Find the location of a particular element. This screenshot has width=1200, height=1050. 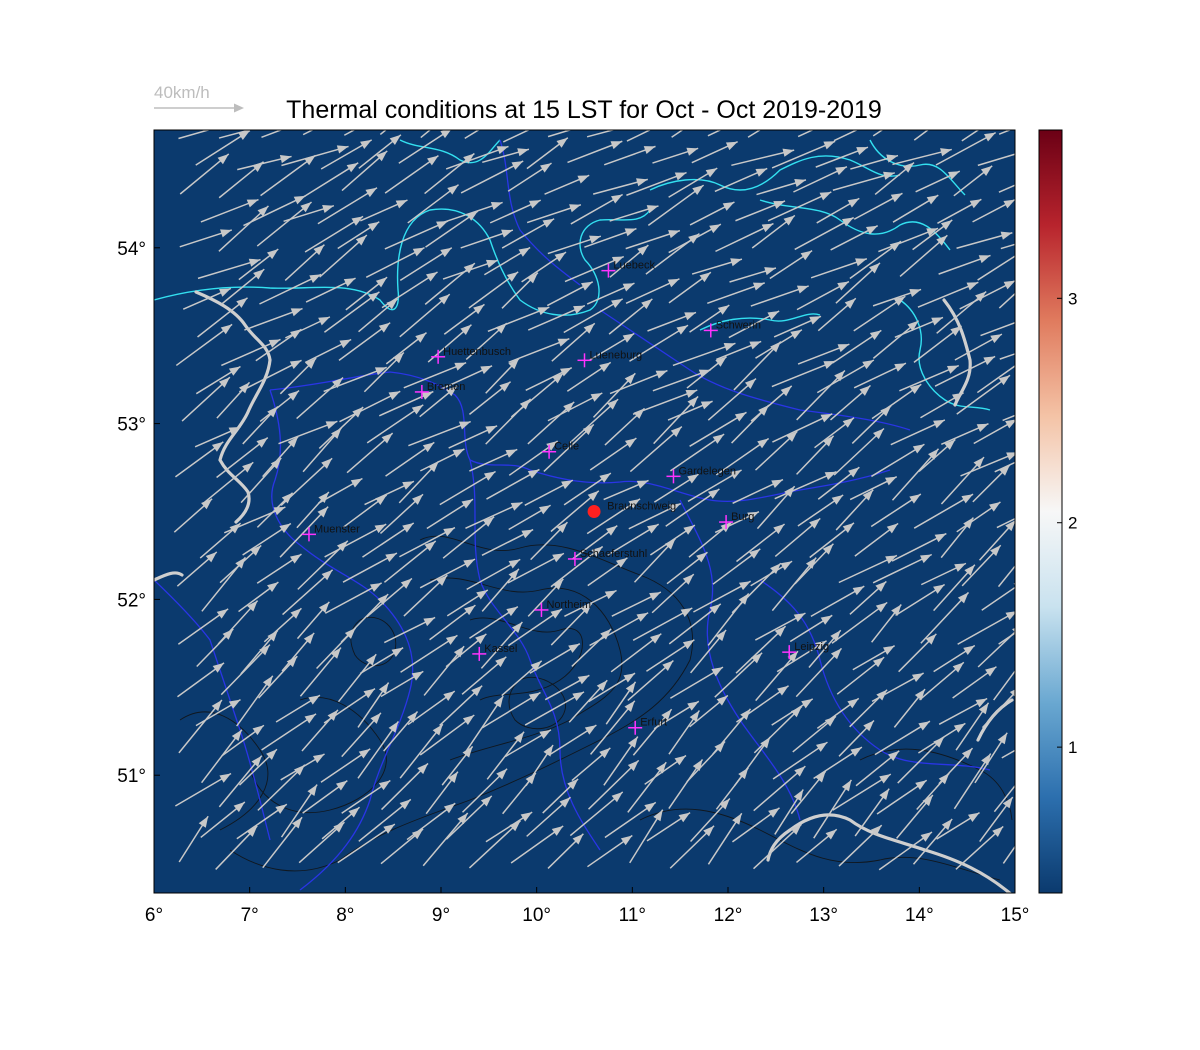

city-marker: Schwerin is located at coordinates (732, 328).